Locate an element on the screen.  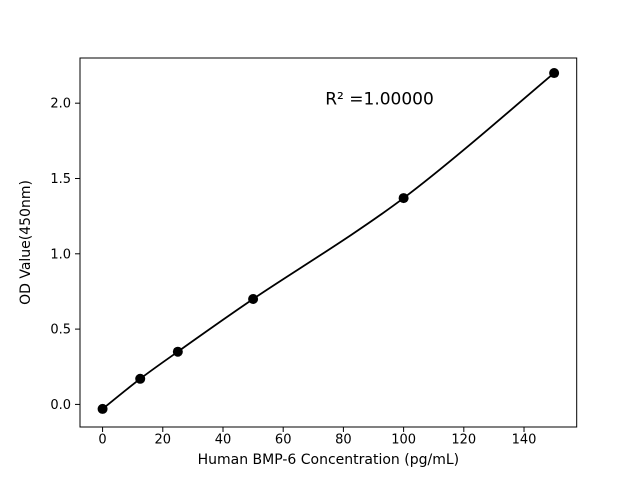
y-axis-title: OD Value(450nm) is located at coordinates (26, 242).